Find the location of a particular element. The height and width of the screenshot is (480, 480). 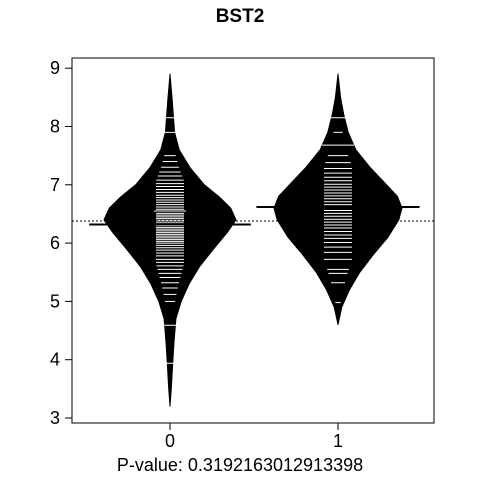

y-axis: 3 4 5 6 7 8 9 is located at coordinates (61, 243).